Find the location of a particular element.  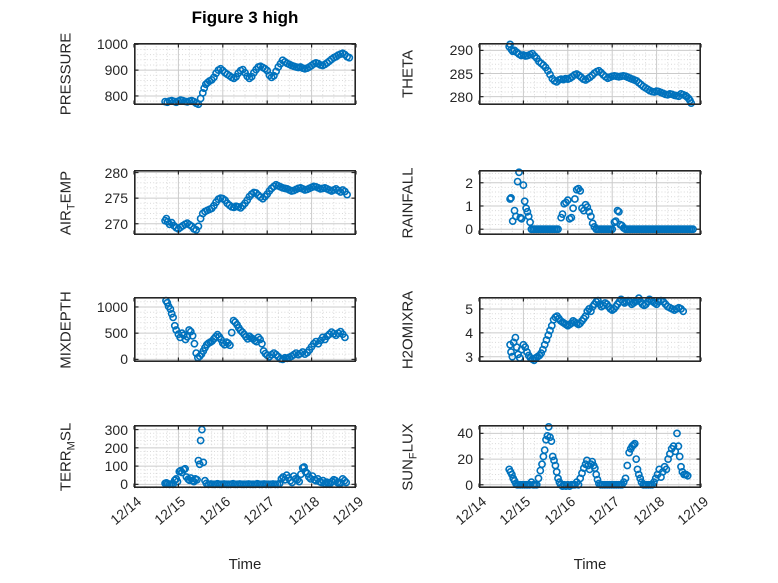

y-tick-label: 500 is located at coordinates (116, 333).